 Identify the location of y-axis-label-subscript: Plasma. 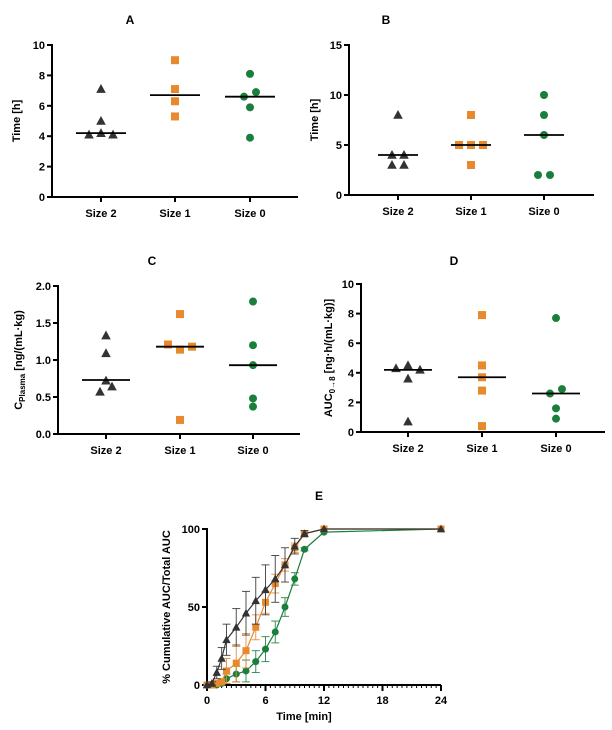
(22, 387).